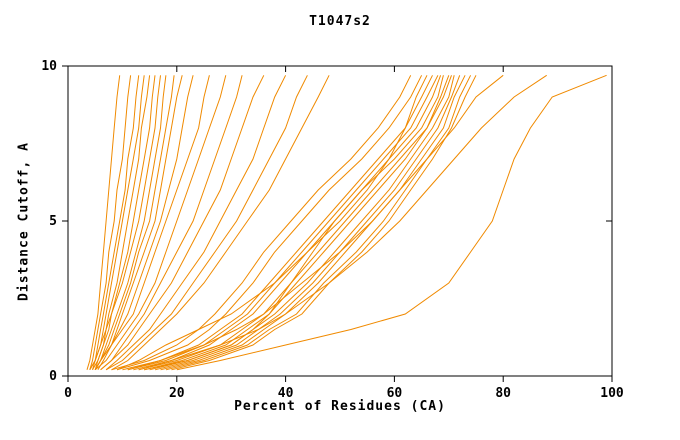 The height and width of the screenshot is (440, 680). What do you see at coordinates (24, 221) in the screenshot?
I see `y-axis-label: Distance Cutoff, A` at bounding box center [24, 221].